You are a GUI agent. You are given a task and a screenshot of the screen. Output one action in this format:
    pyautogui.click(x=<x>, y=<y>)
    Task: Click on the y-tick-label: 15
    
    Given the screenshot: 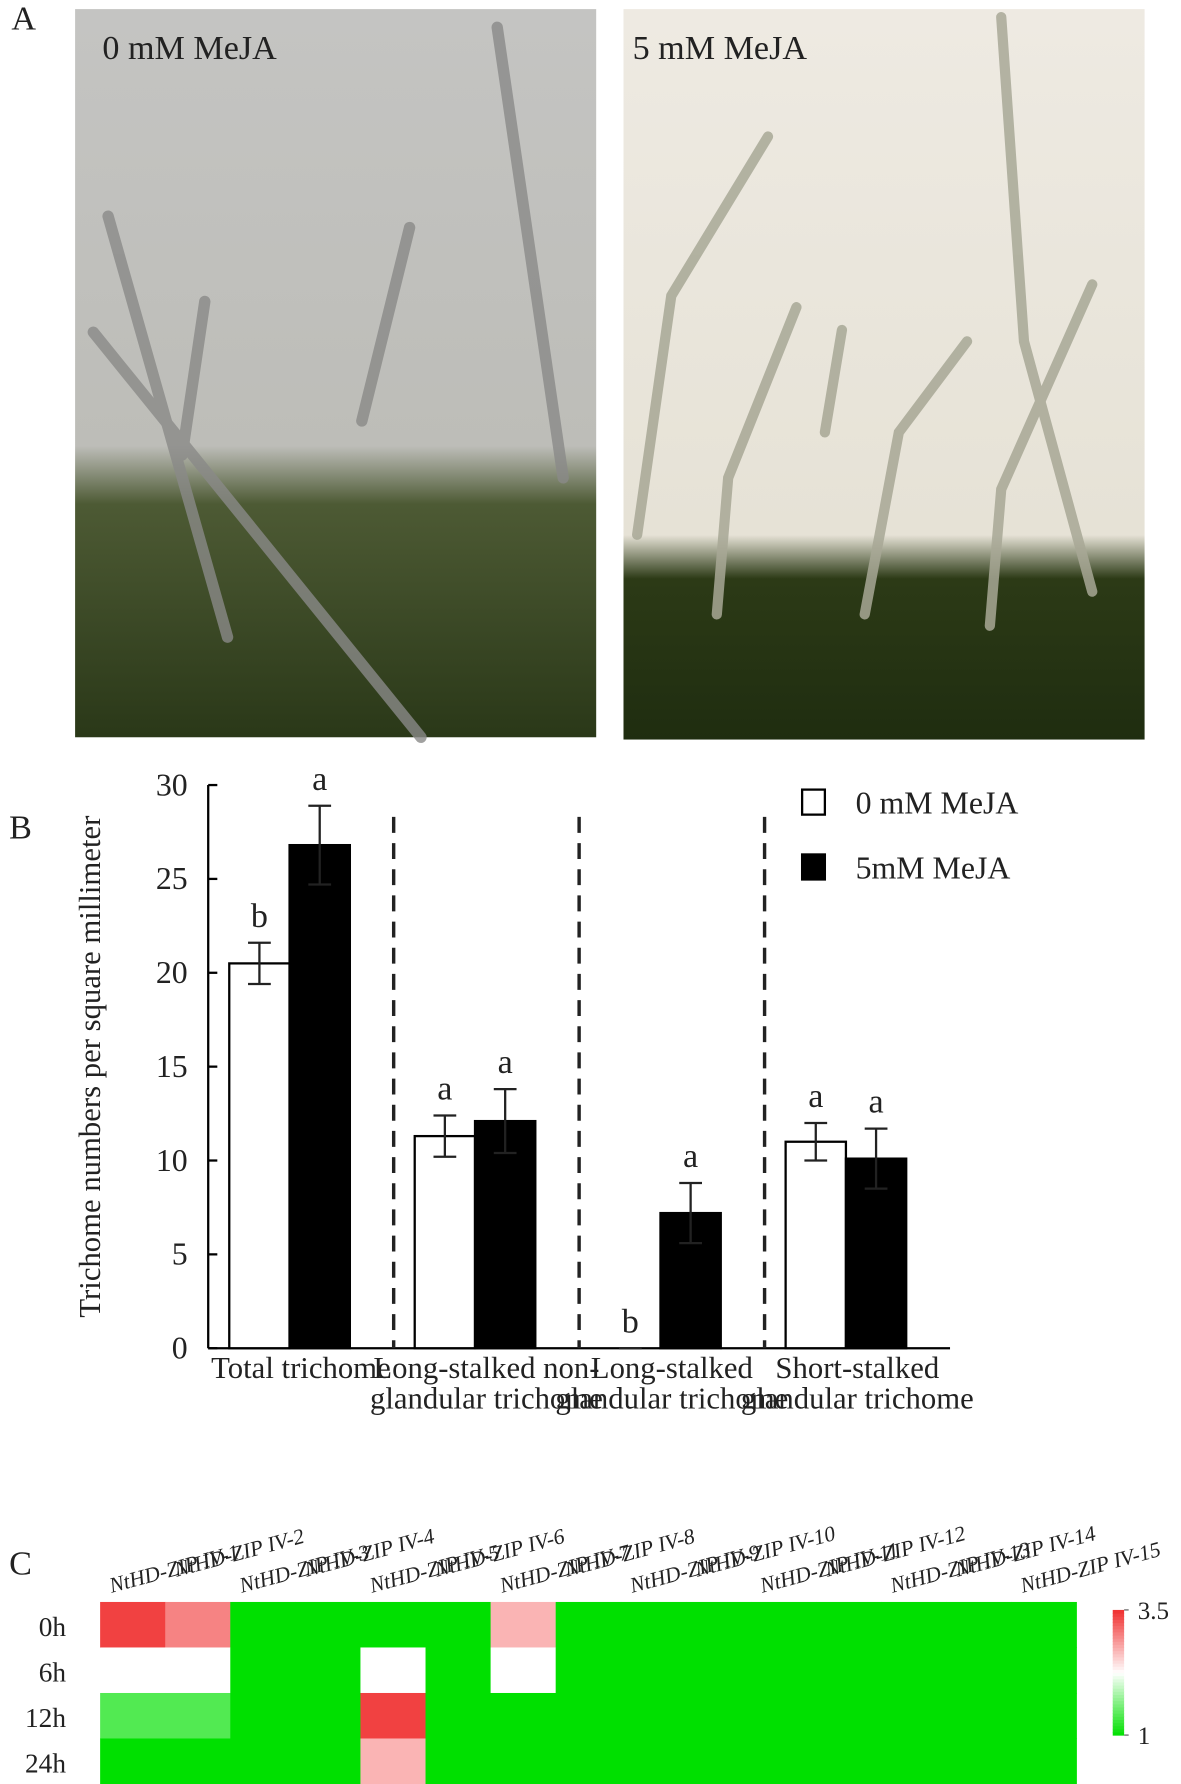 What is the action you would take?
    pyautogui.click(x=172, y=1066)
    